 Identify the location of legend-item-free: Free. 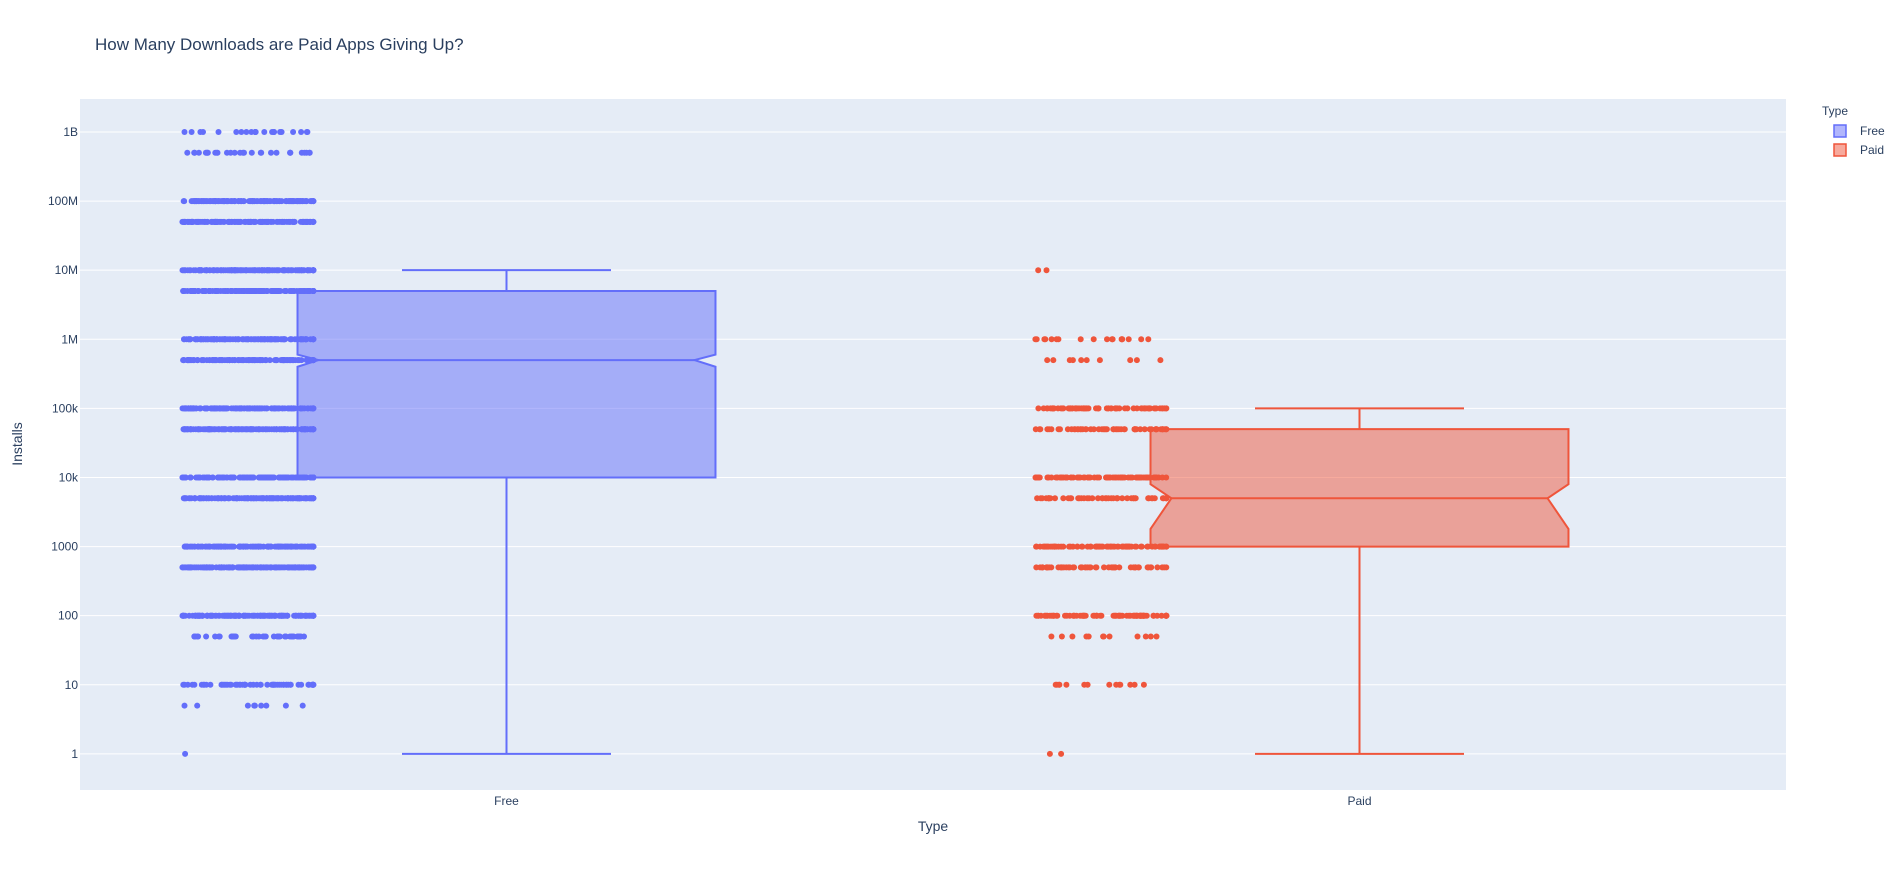
(1859, 131).